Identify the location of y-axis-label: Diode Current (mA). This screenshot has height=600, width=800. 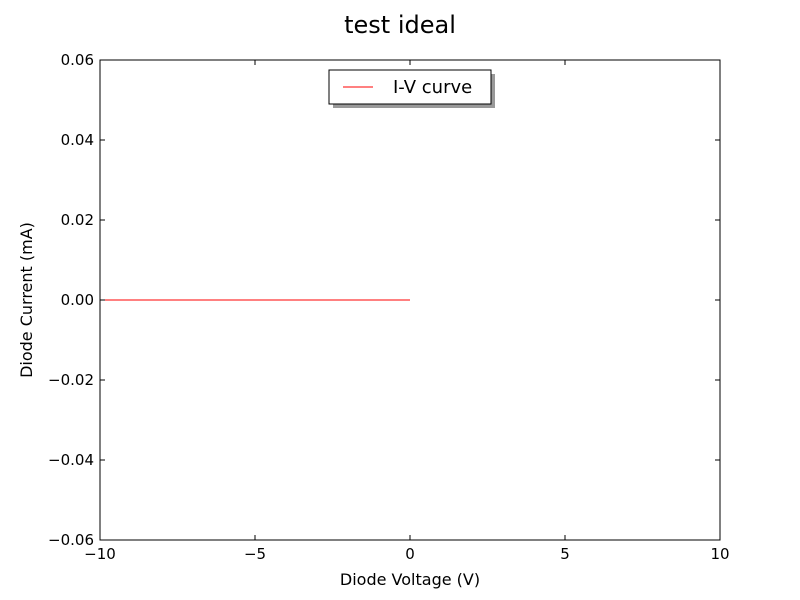
(26, 300).